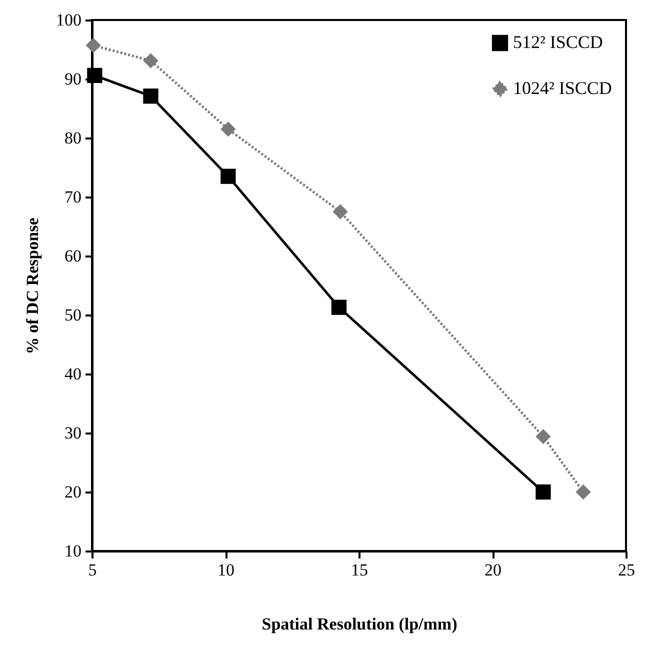 This screenshot has width=648, height=656. Describe the element at coordinates (73, 197) in the screenshot. I see `y-tick-label: 70` at that location.